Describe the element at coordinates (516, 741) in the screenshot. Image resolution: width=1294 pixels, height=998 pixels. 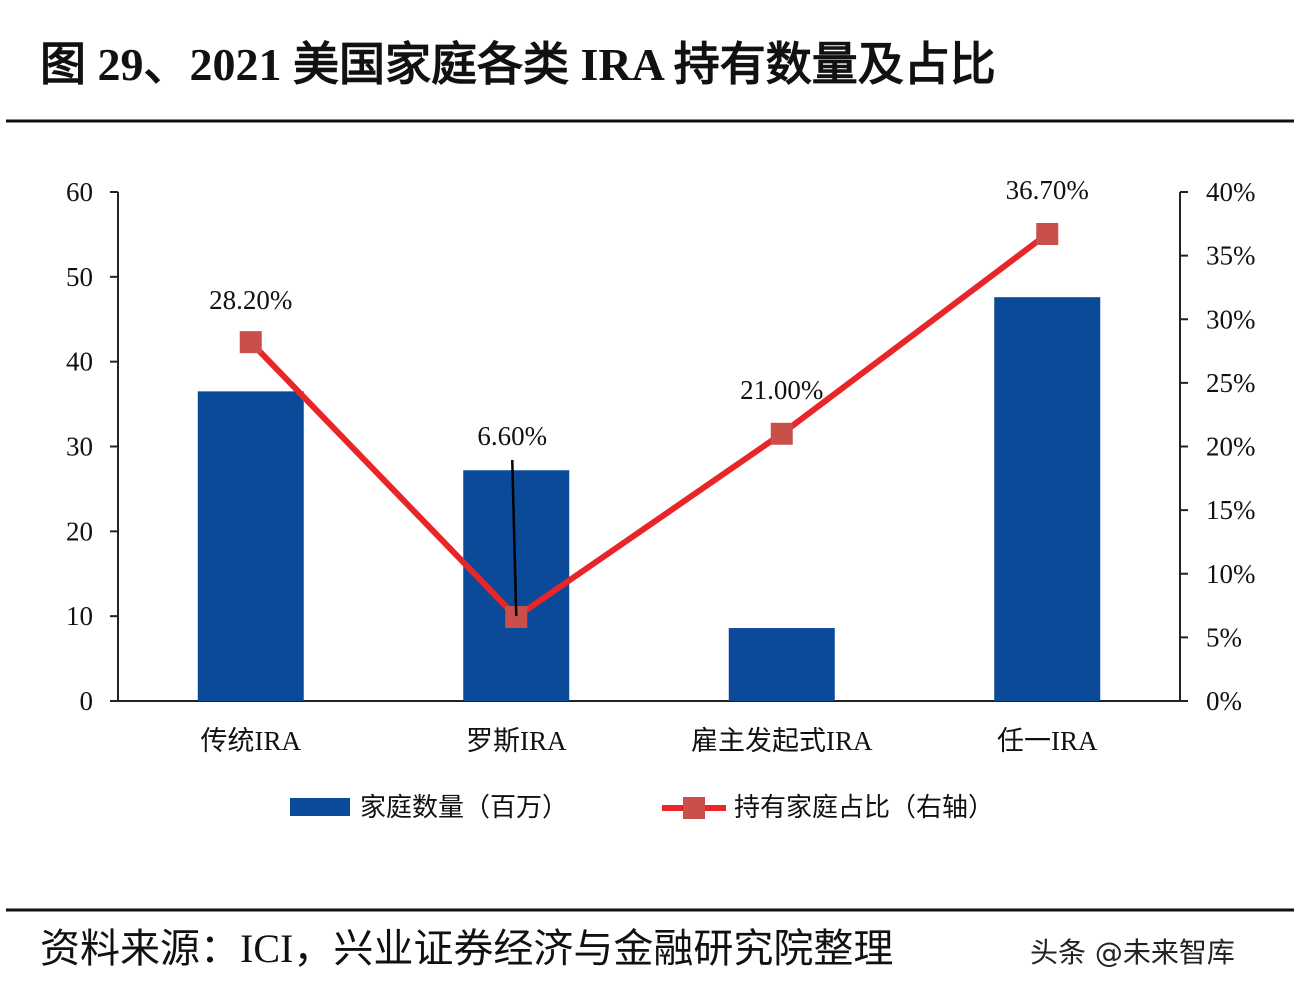
I see `category-label: 罗斯IRA` at that location.